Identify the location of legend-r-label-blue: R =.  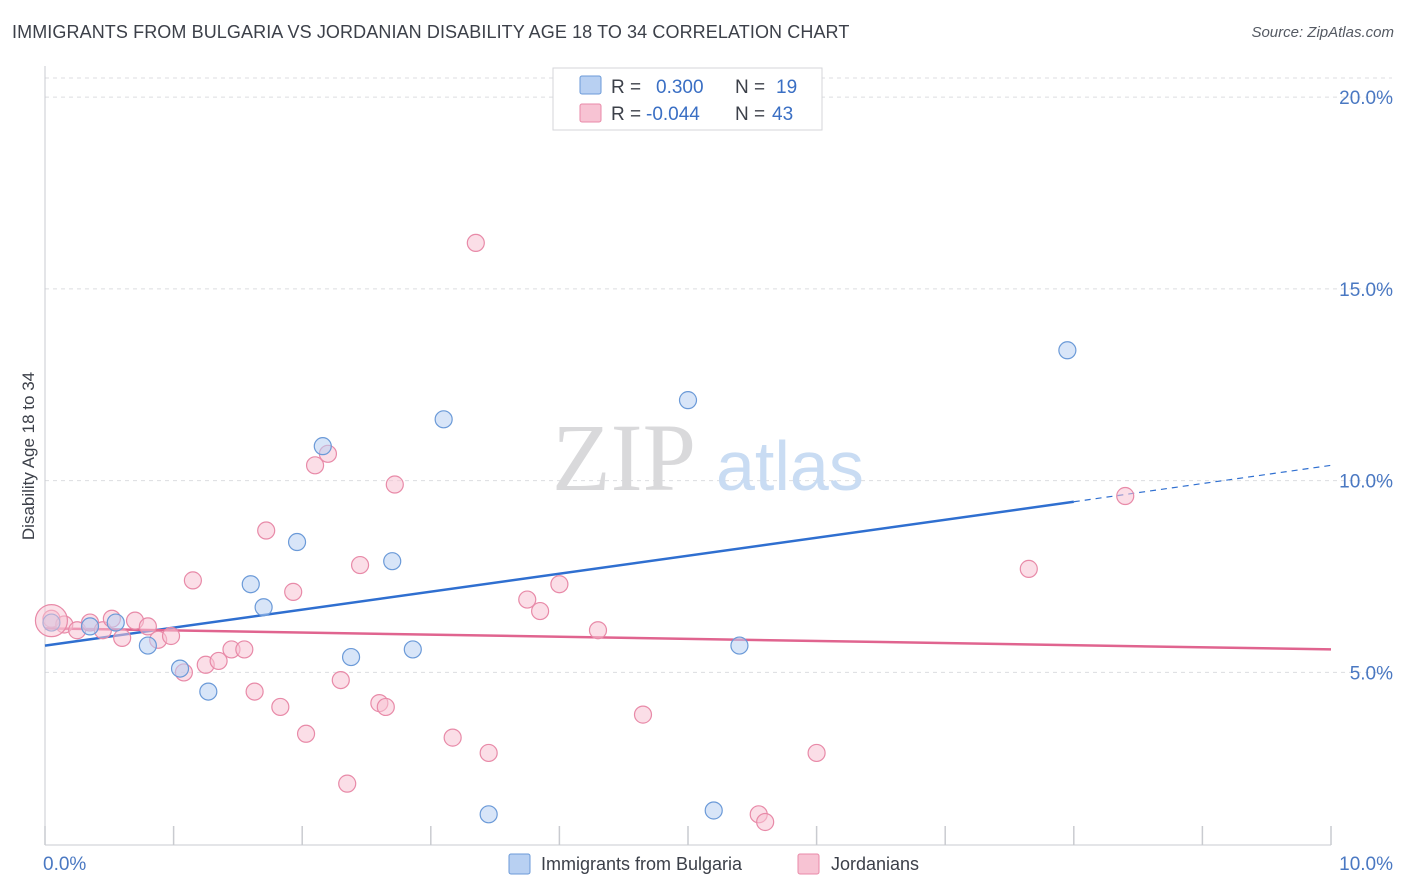
(626, 87).